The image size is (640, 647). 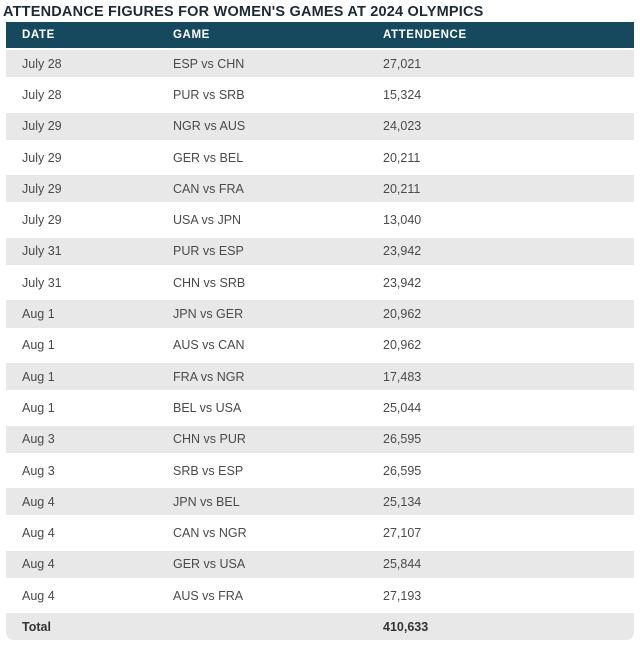 I want to click on column-header-game: GAME, so click(x=191, y=35).